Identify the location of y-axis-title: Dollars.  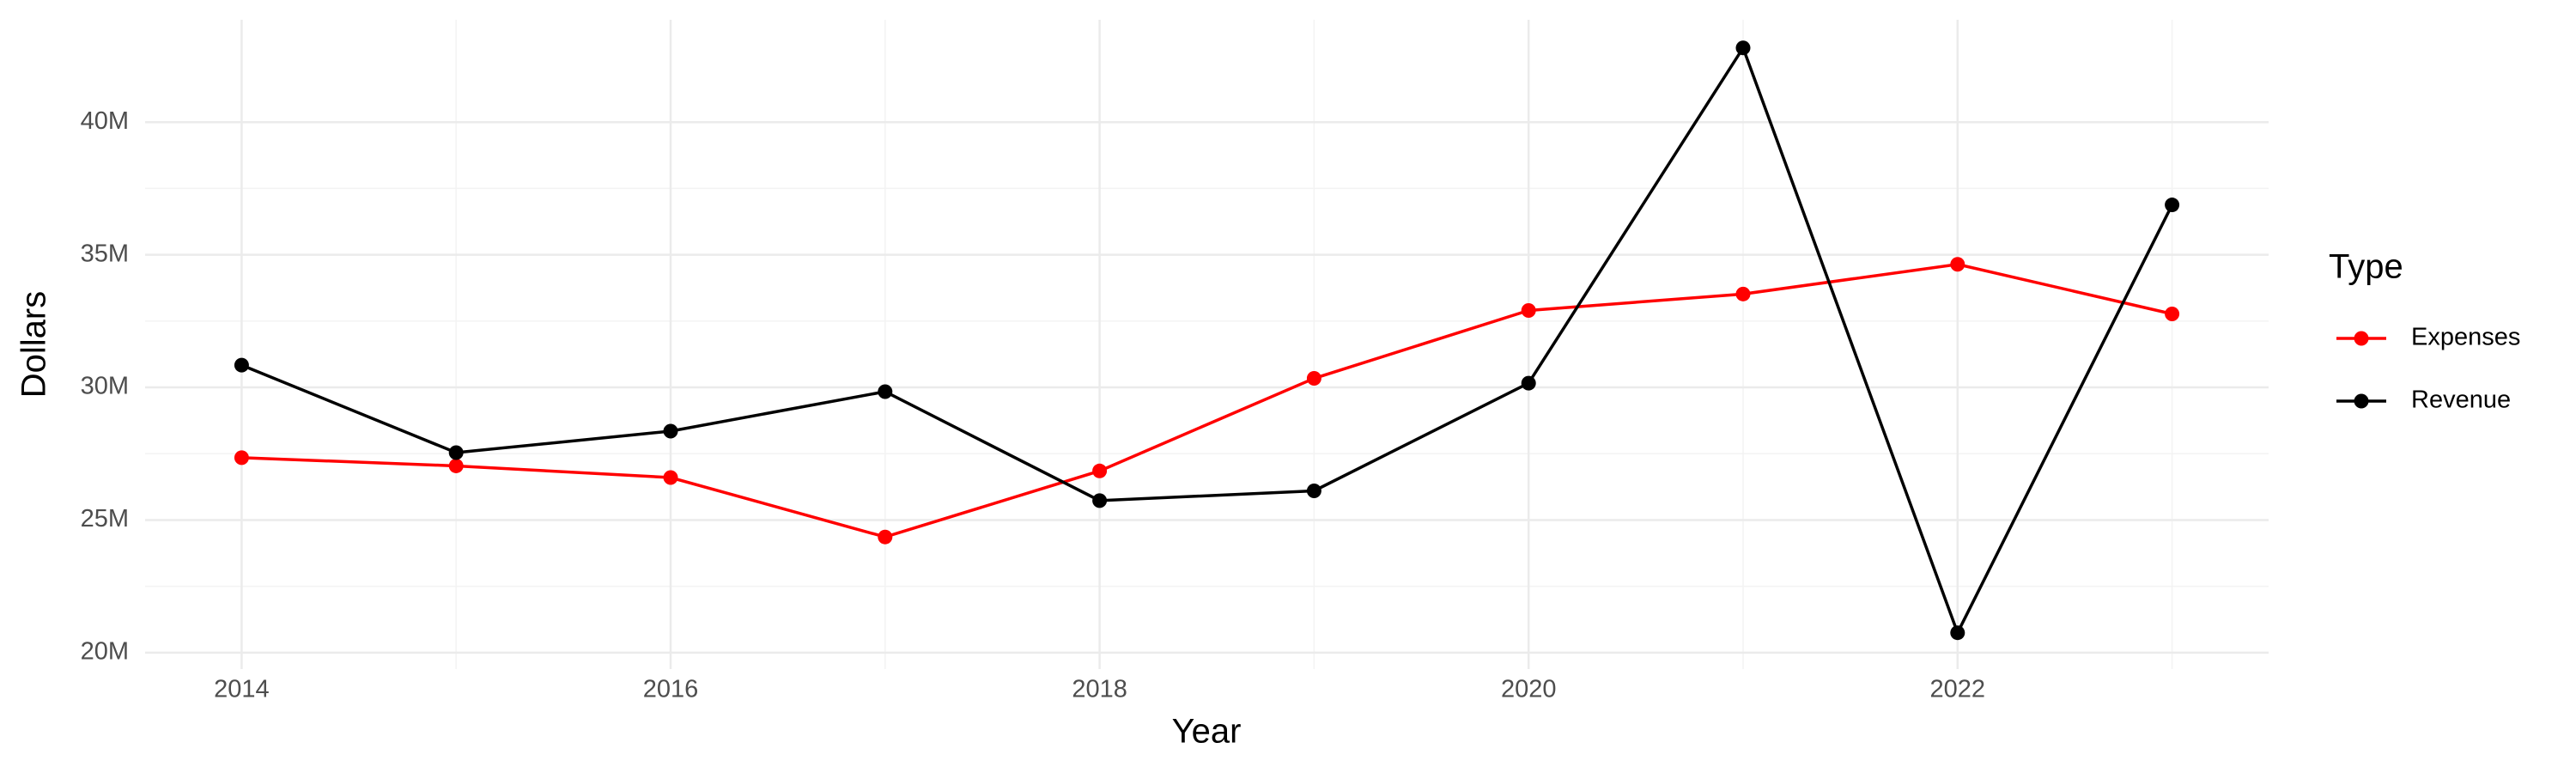
(34, 344).